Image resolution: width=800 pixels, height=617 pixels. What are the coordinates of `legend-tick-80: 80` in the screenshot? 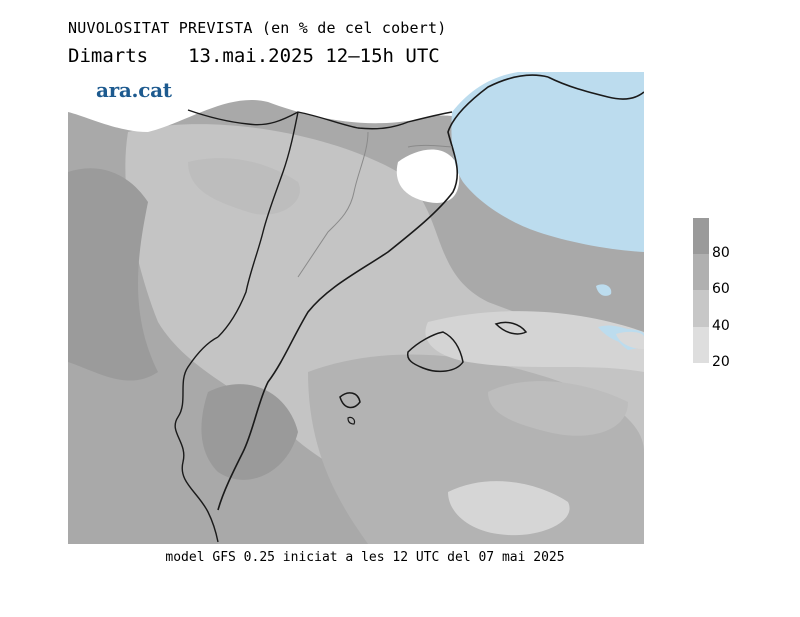 It's located at (721, 253).